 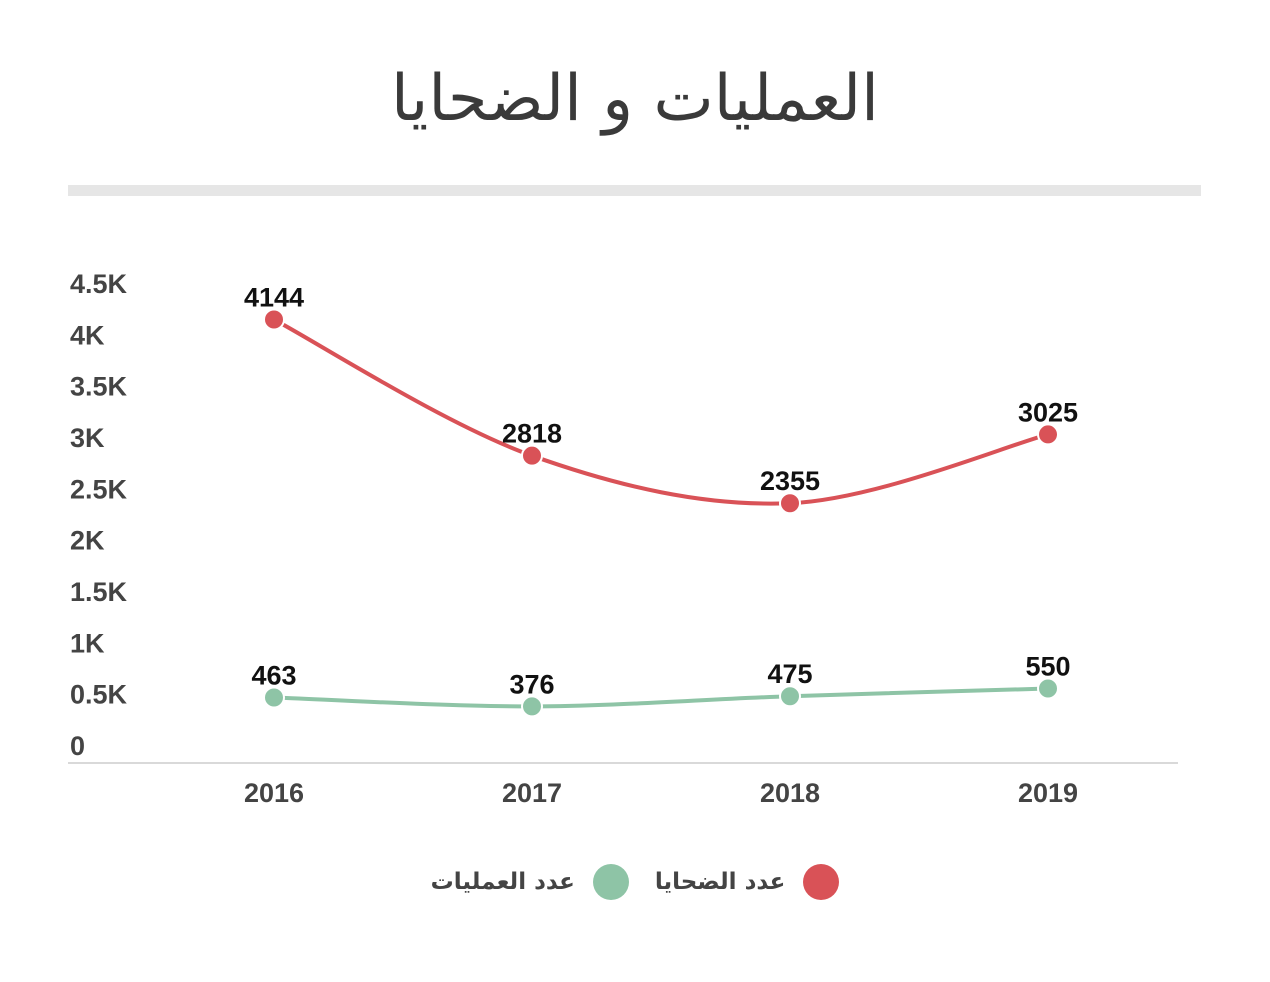 What do you see at coordinates (274, 793) in the screenshot?
I see `x-tick-label: 2016` at bounding box center [274, 793].